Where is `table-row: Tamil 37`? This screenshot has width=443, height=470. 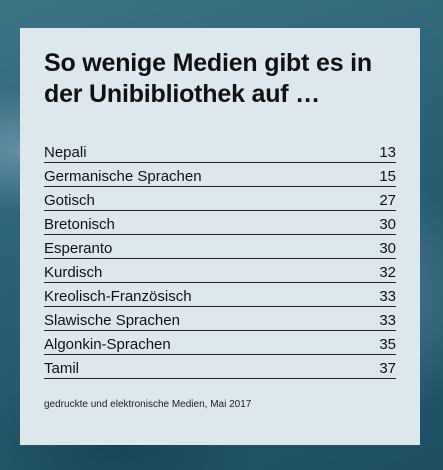
table-row: Tamil 37 is located at coordinates (220, 366).